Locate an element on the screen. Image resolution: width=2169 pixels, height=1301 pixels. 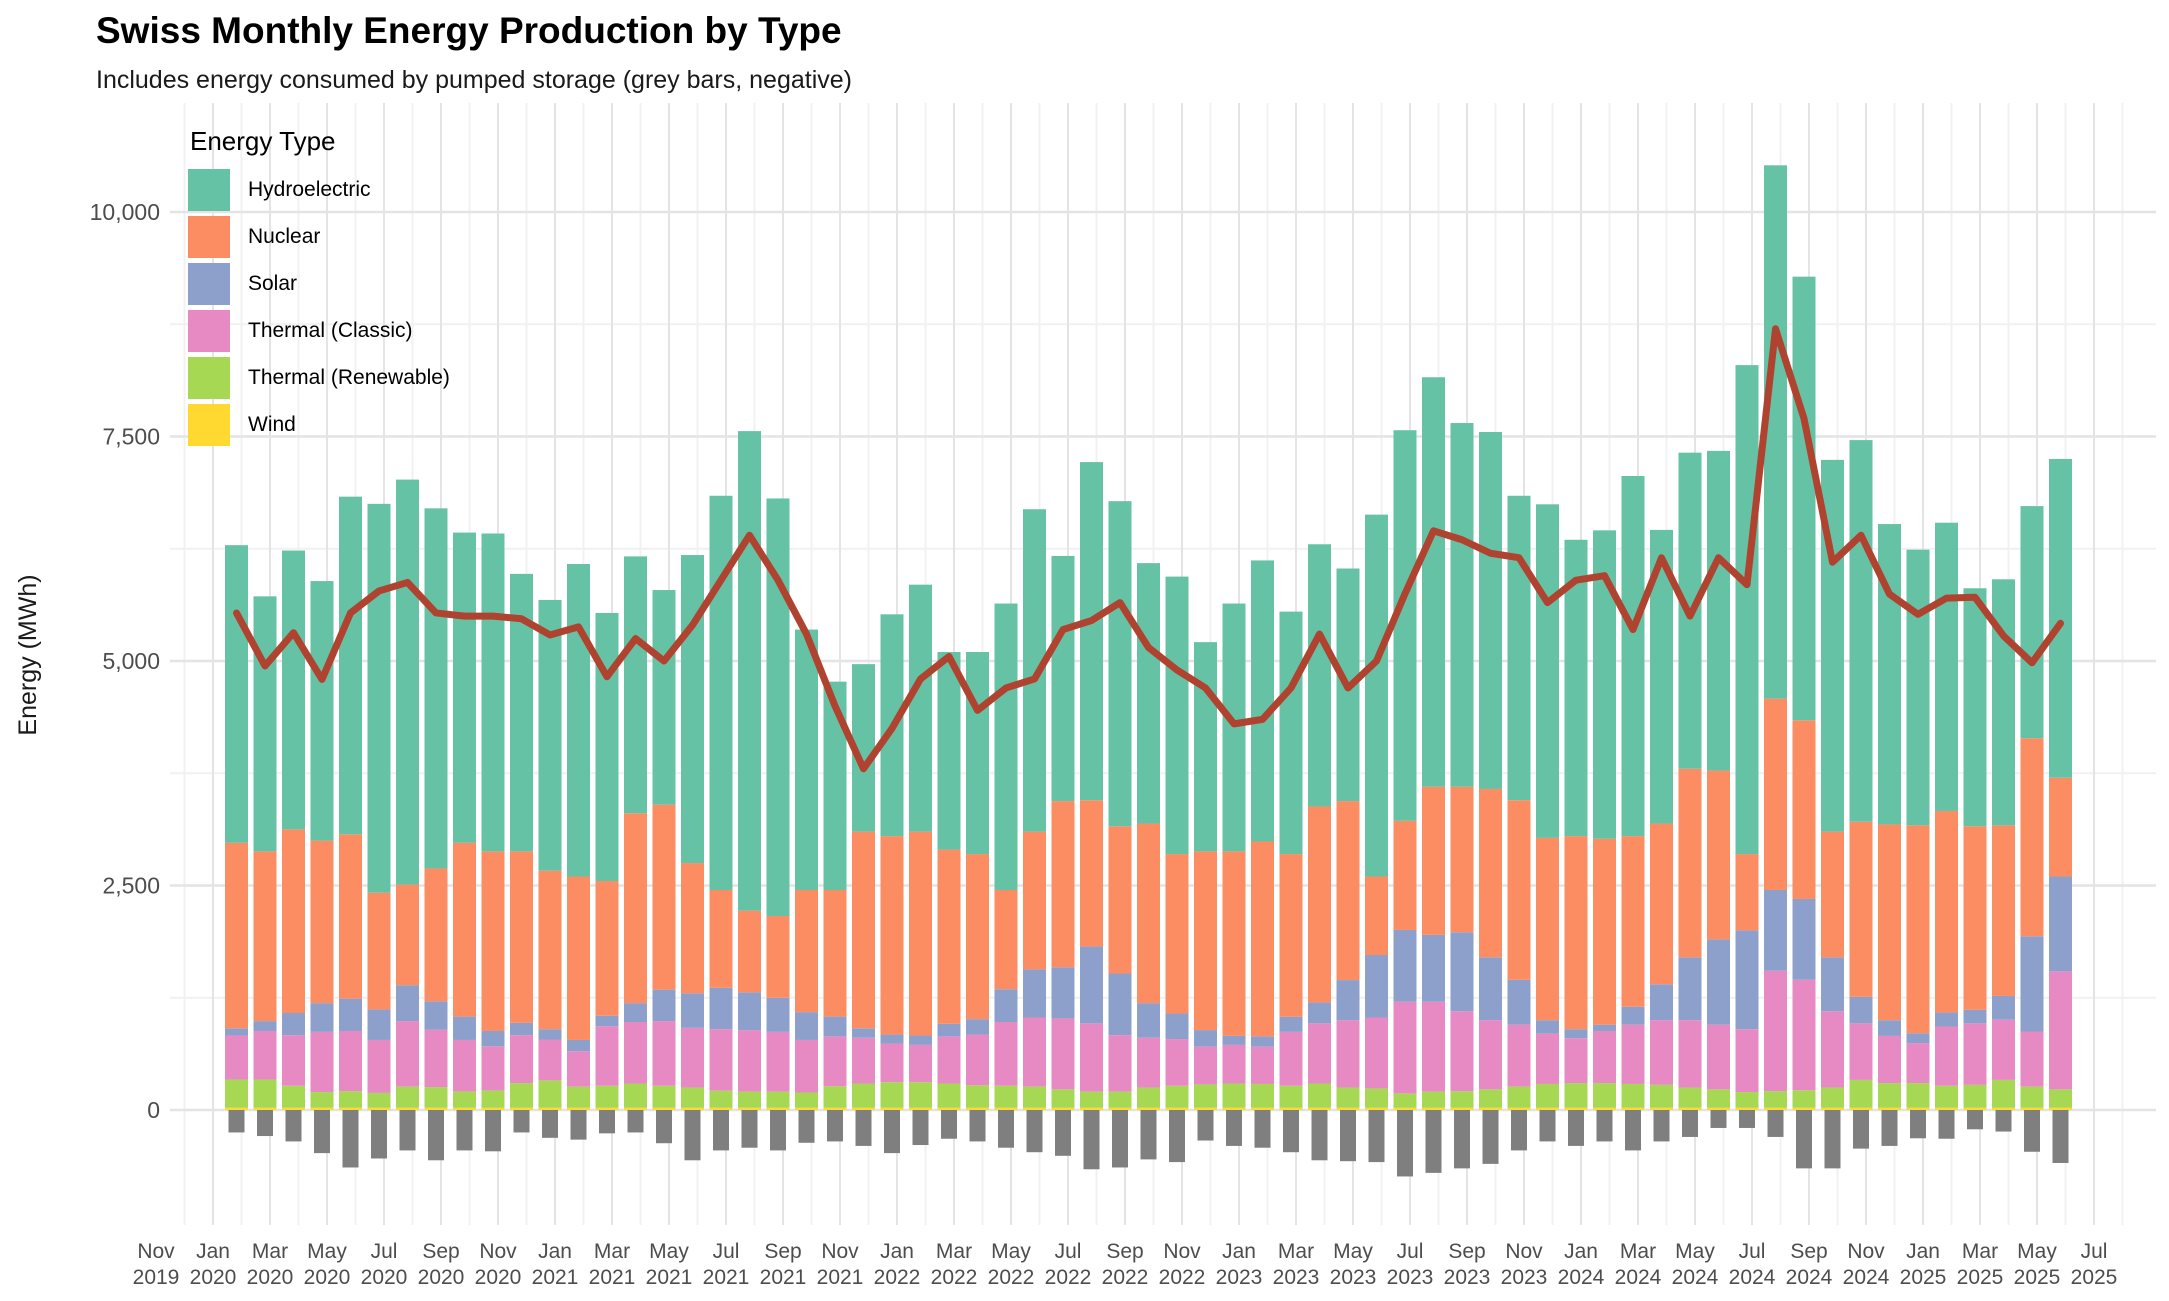
x-tick-label-year: 2019 is located at coordinates (156, 1277).